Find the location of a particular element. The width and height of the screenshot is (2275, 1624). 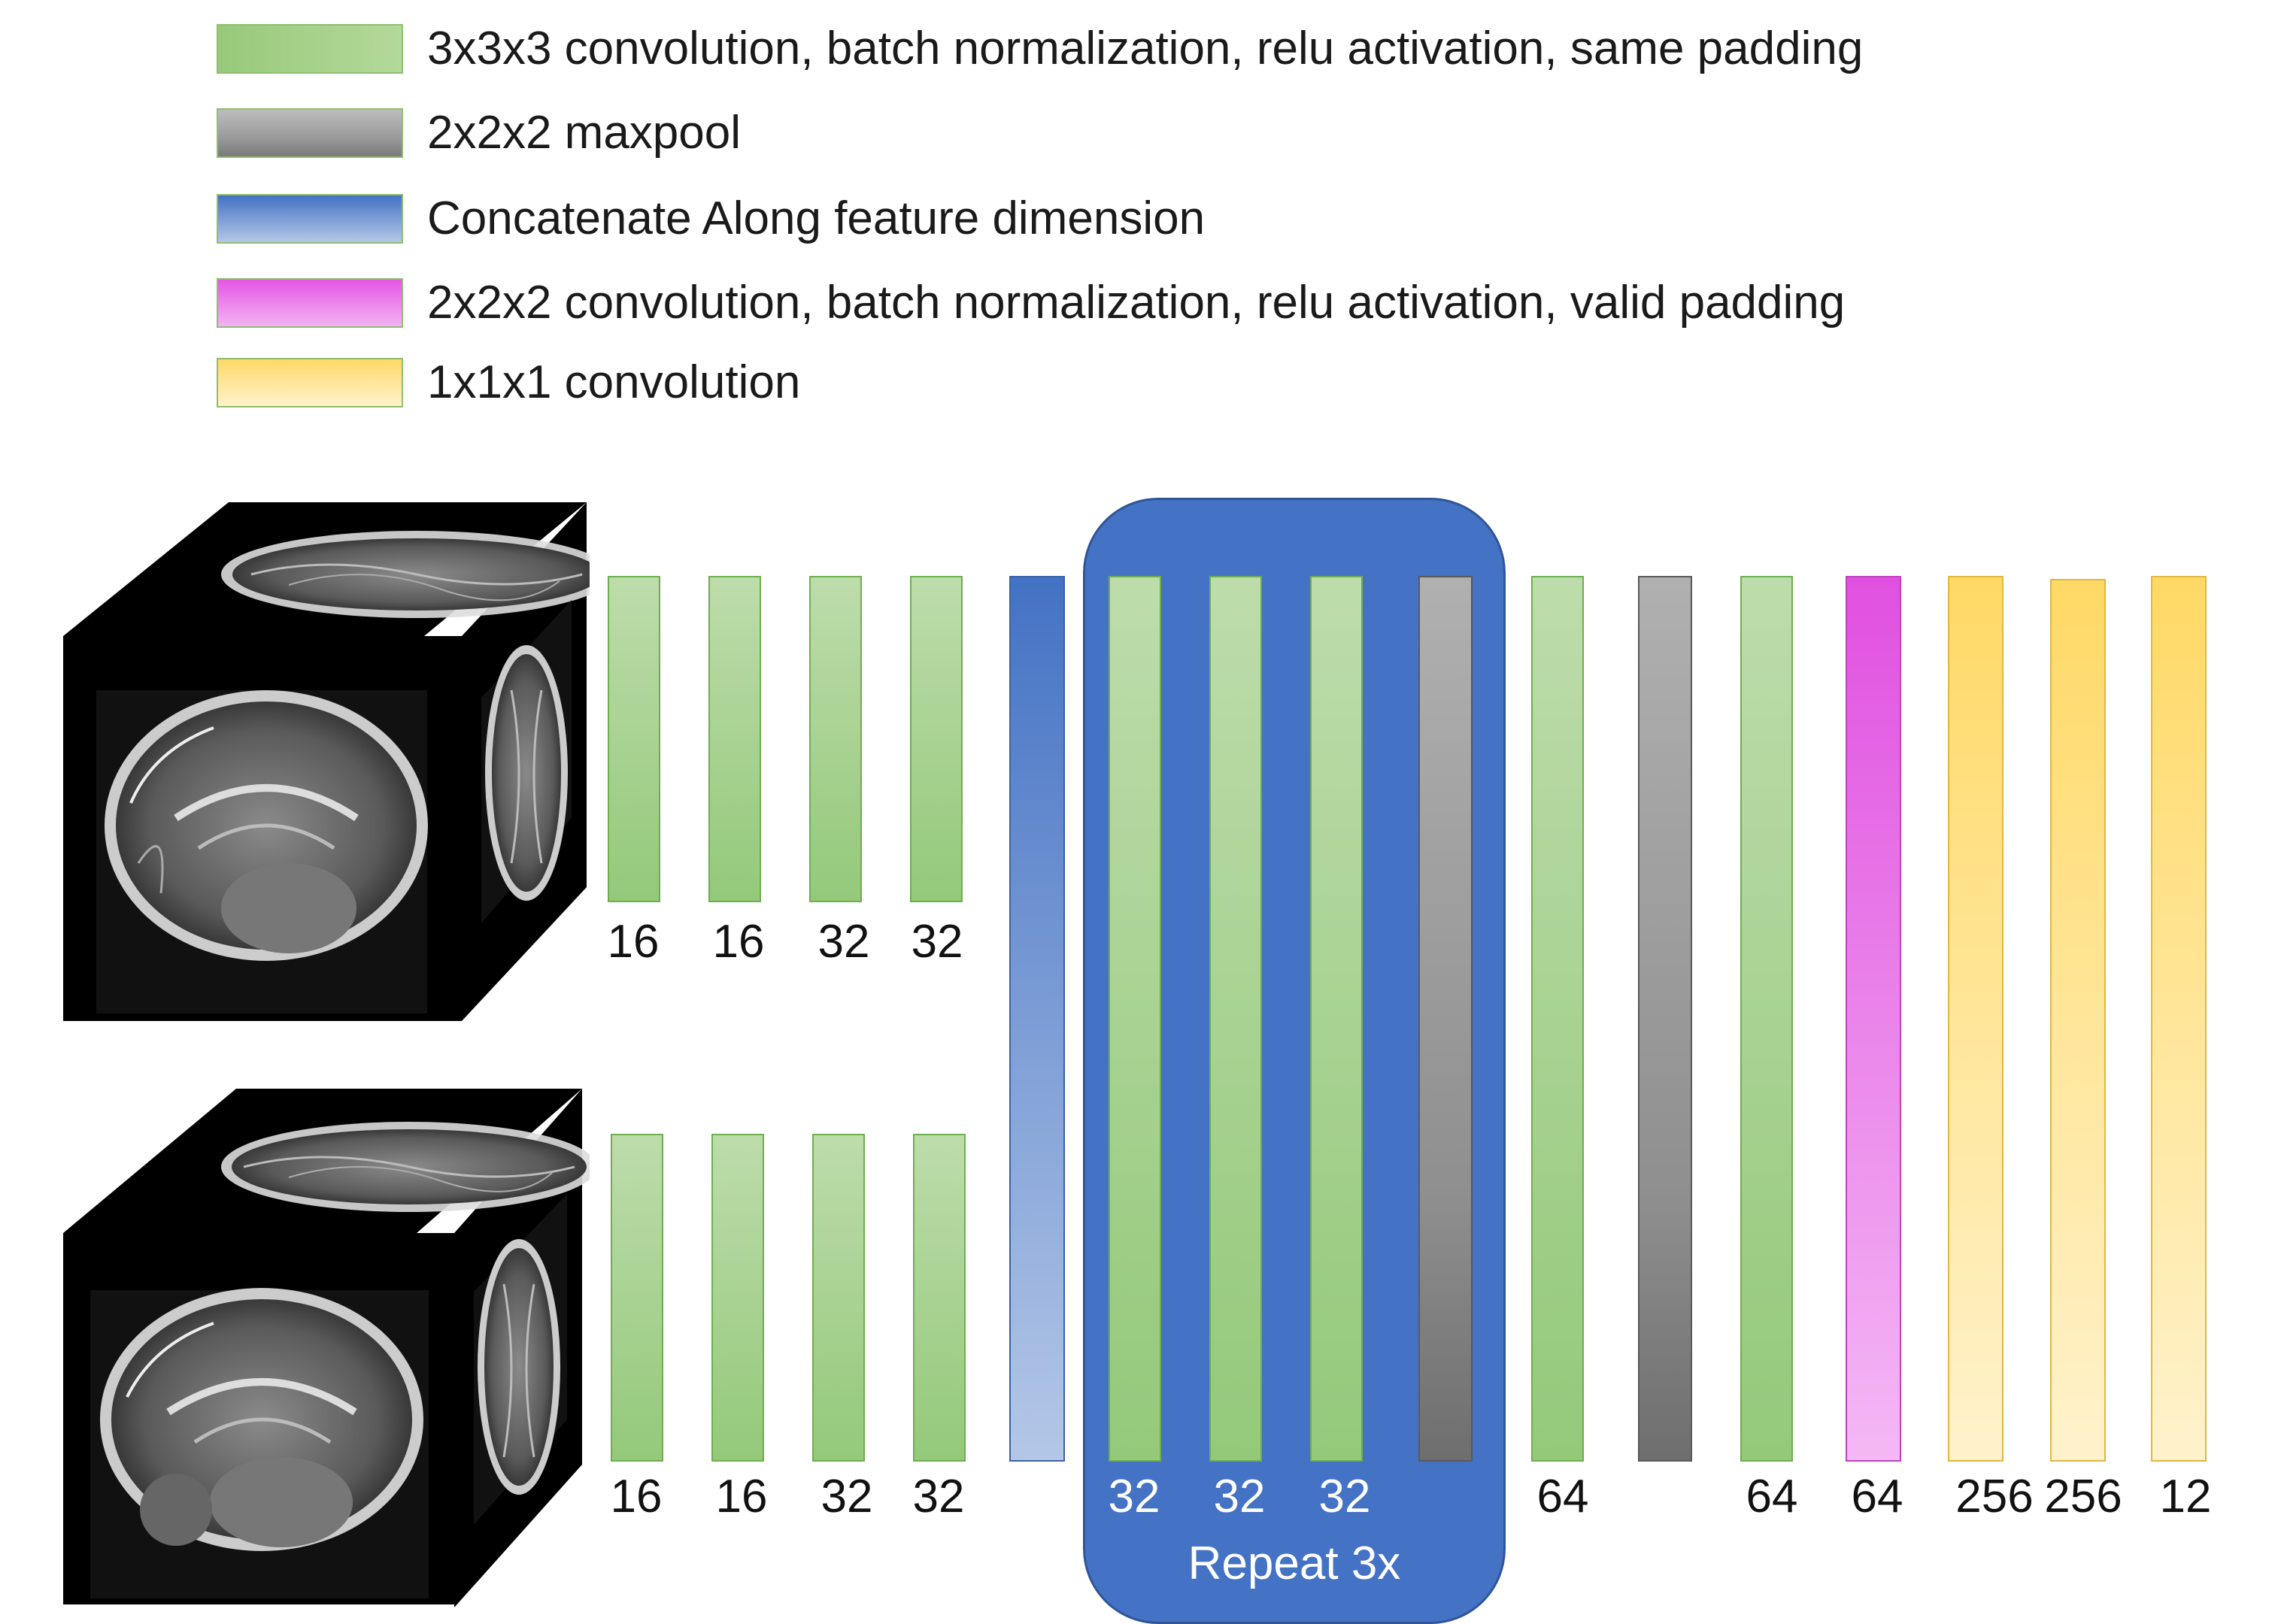

mri-cube-bottom is located at coordinates (326, 1352).